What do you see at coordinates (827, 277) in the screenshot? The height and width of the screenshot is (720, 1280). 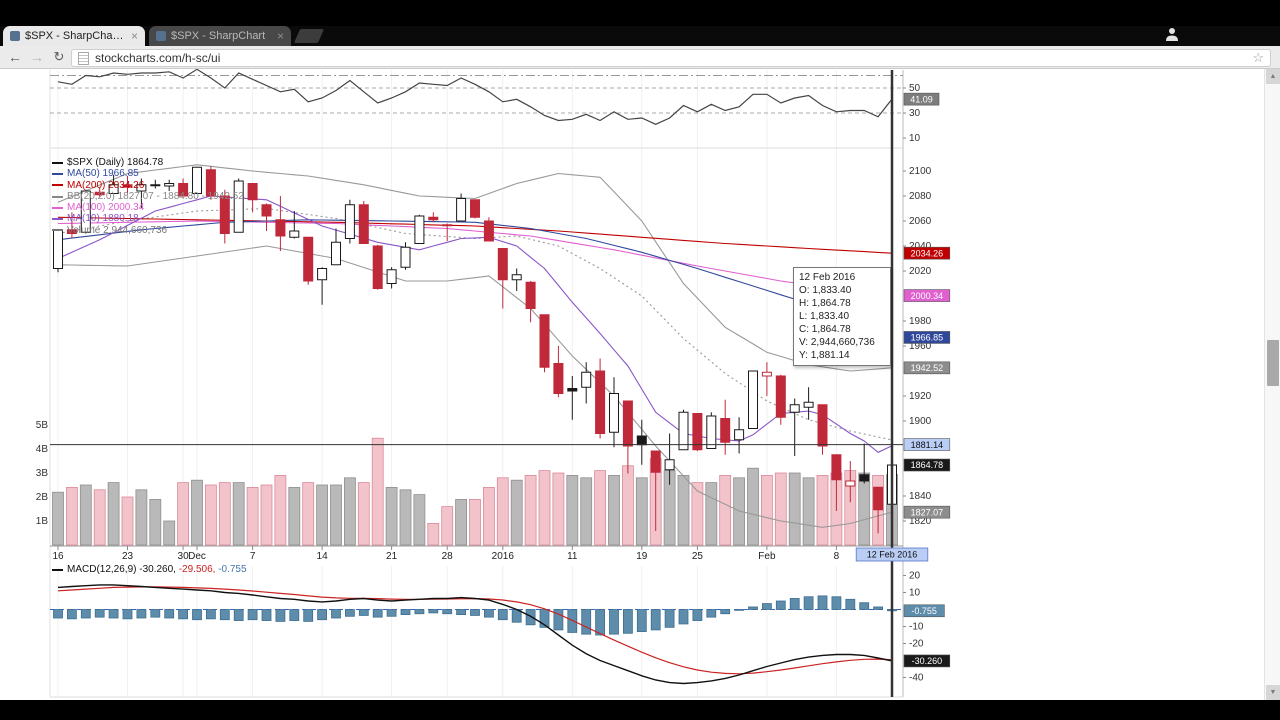 I see `tooltip-date: 12 Feb 2016` at bounding box center [827, 277].